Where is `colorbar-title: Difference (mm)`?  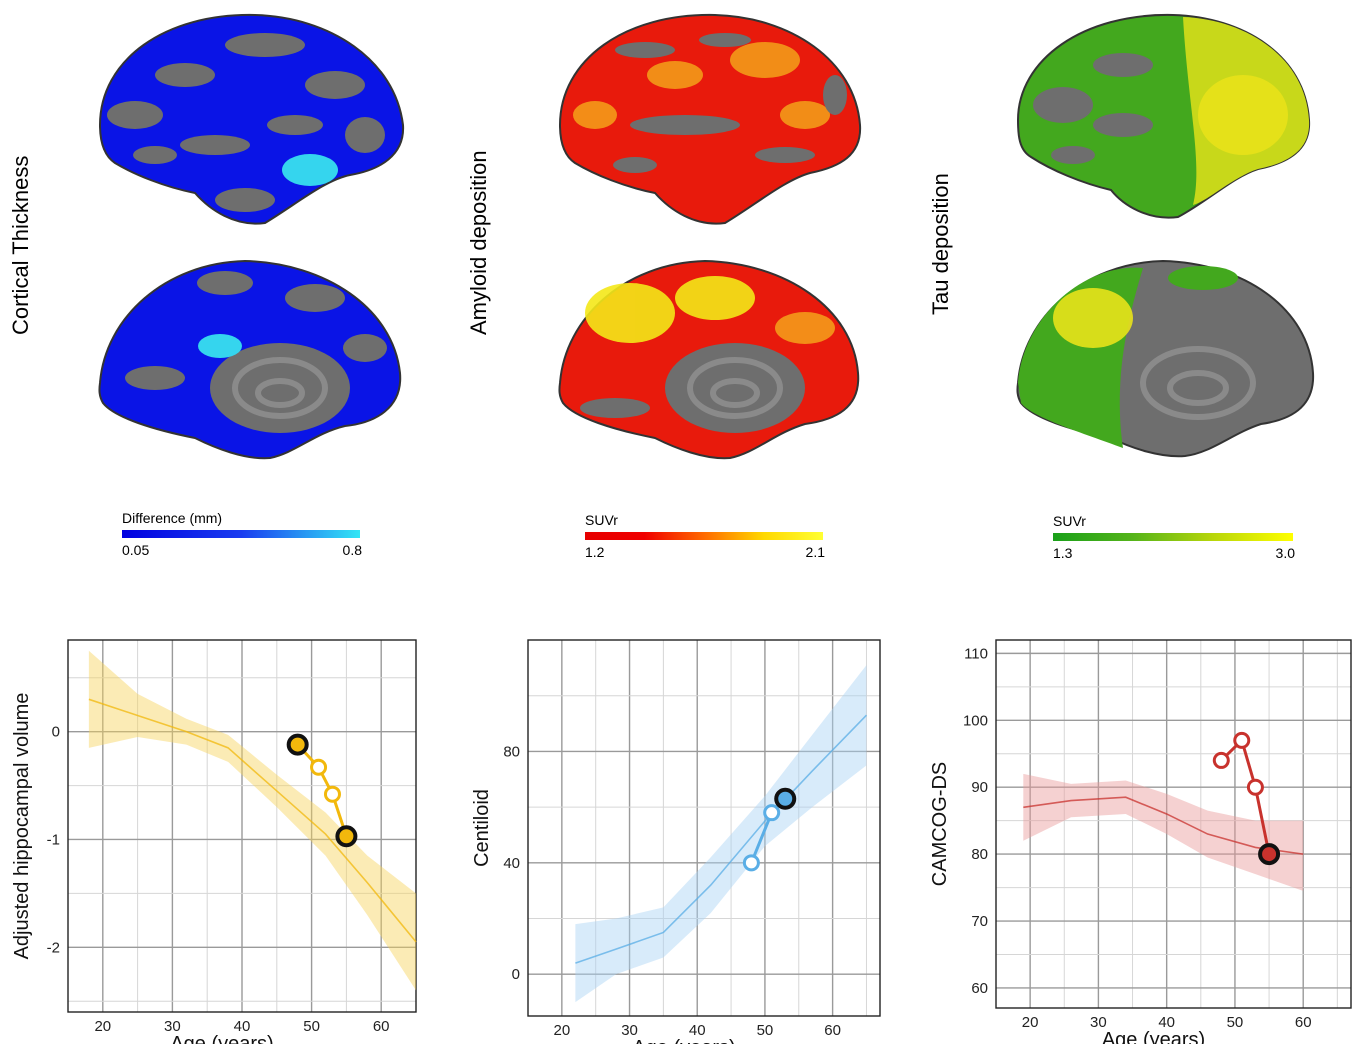 colorbar-title: Difference (mm) is located at coordinates (172, 518).